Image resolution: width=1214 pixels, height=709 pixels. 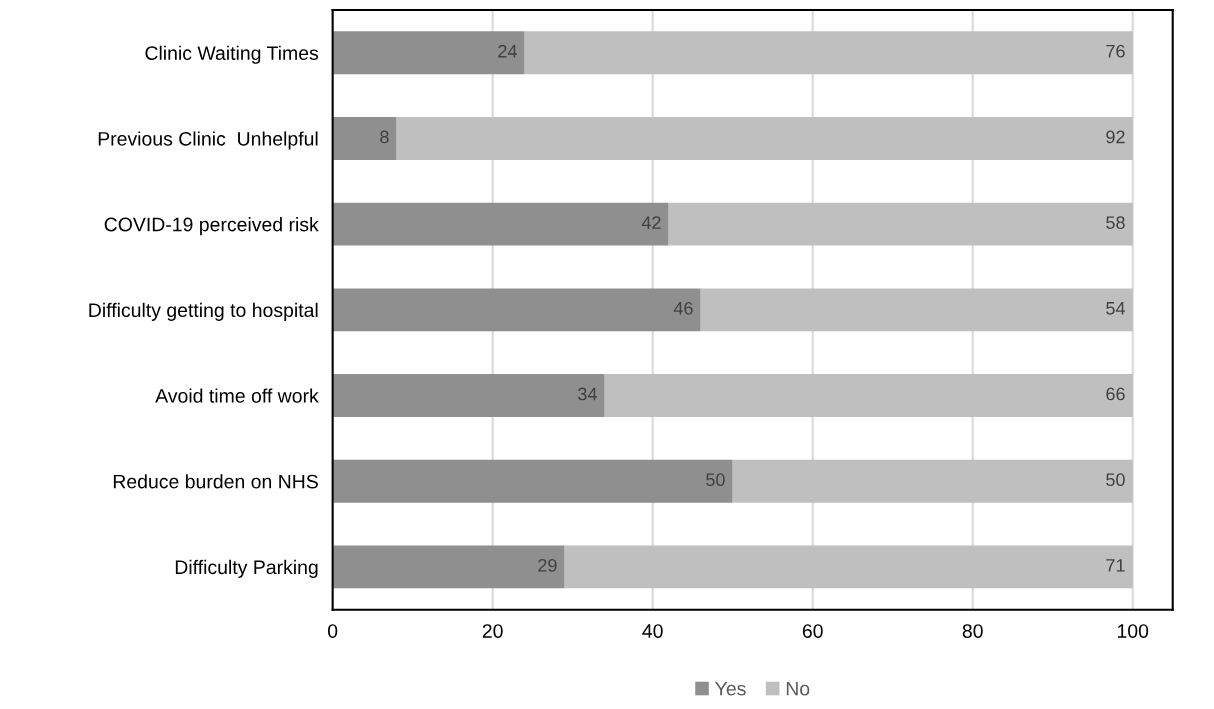 I want to click on x-tick-label: 40, so click(x=652, y=631).